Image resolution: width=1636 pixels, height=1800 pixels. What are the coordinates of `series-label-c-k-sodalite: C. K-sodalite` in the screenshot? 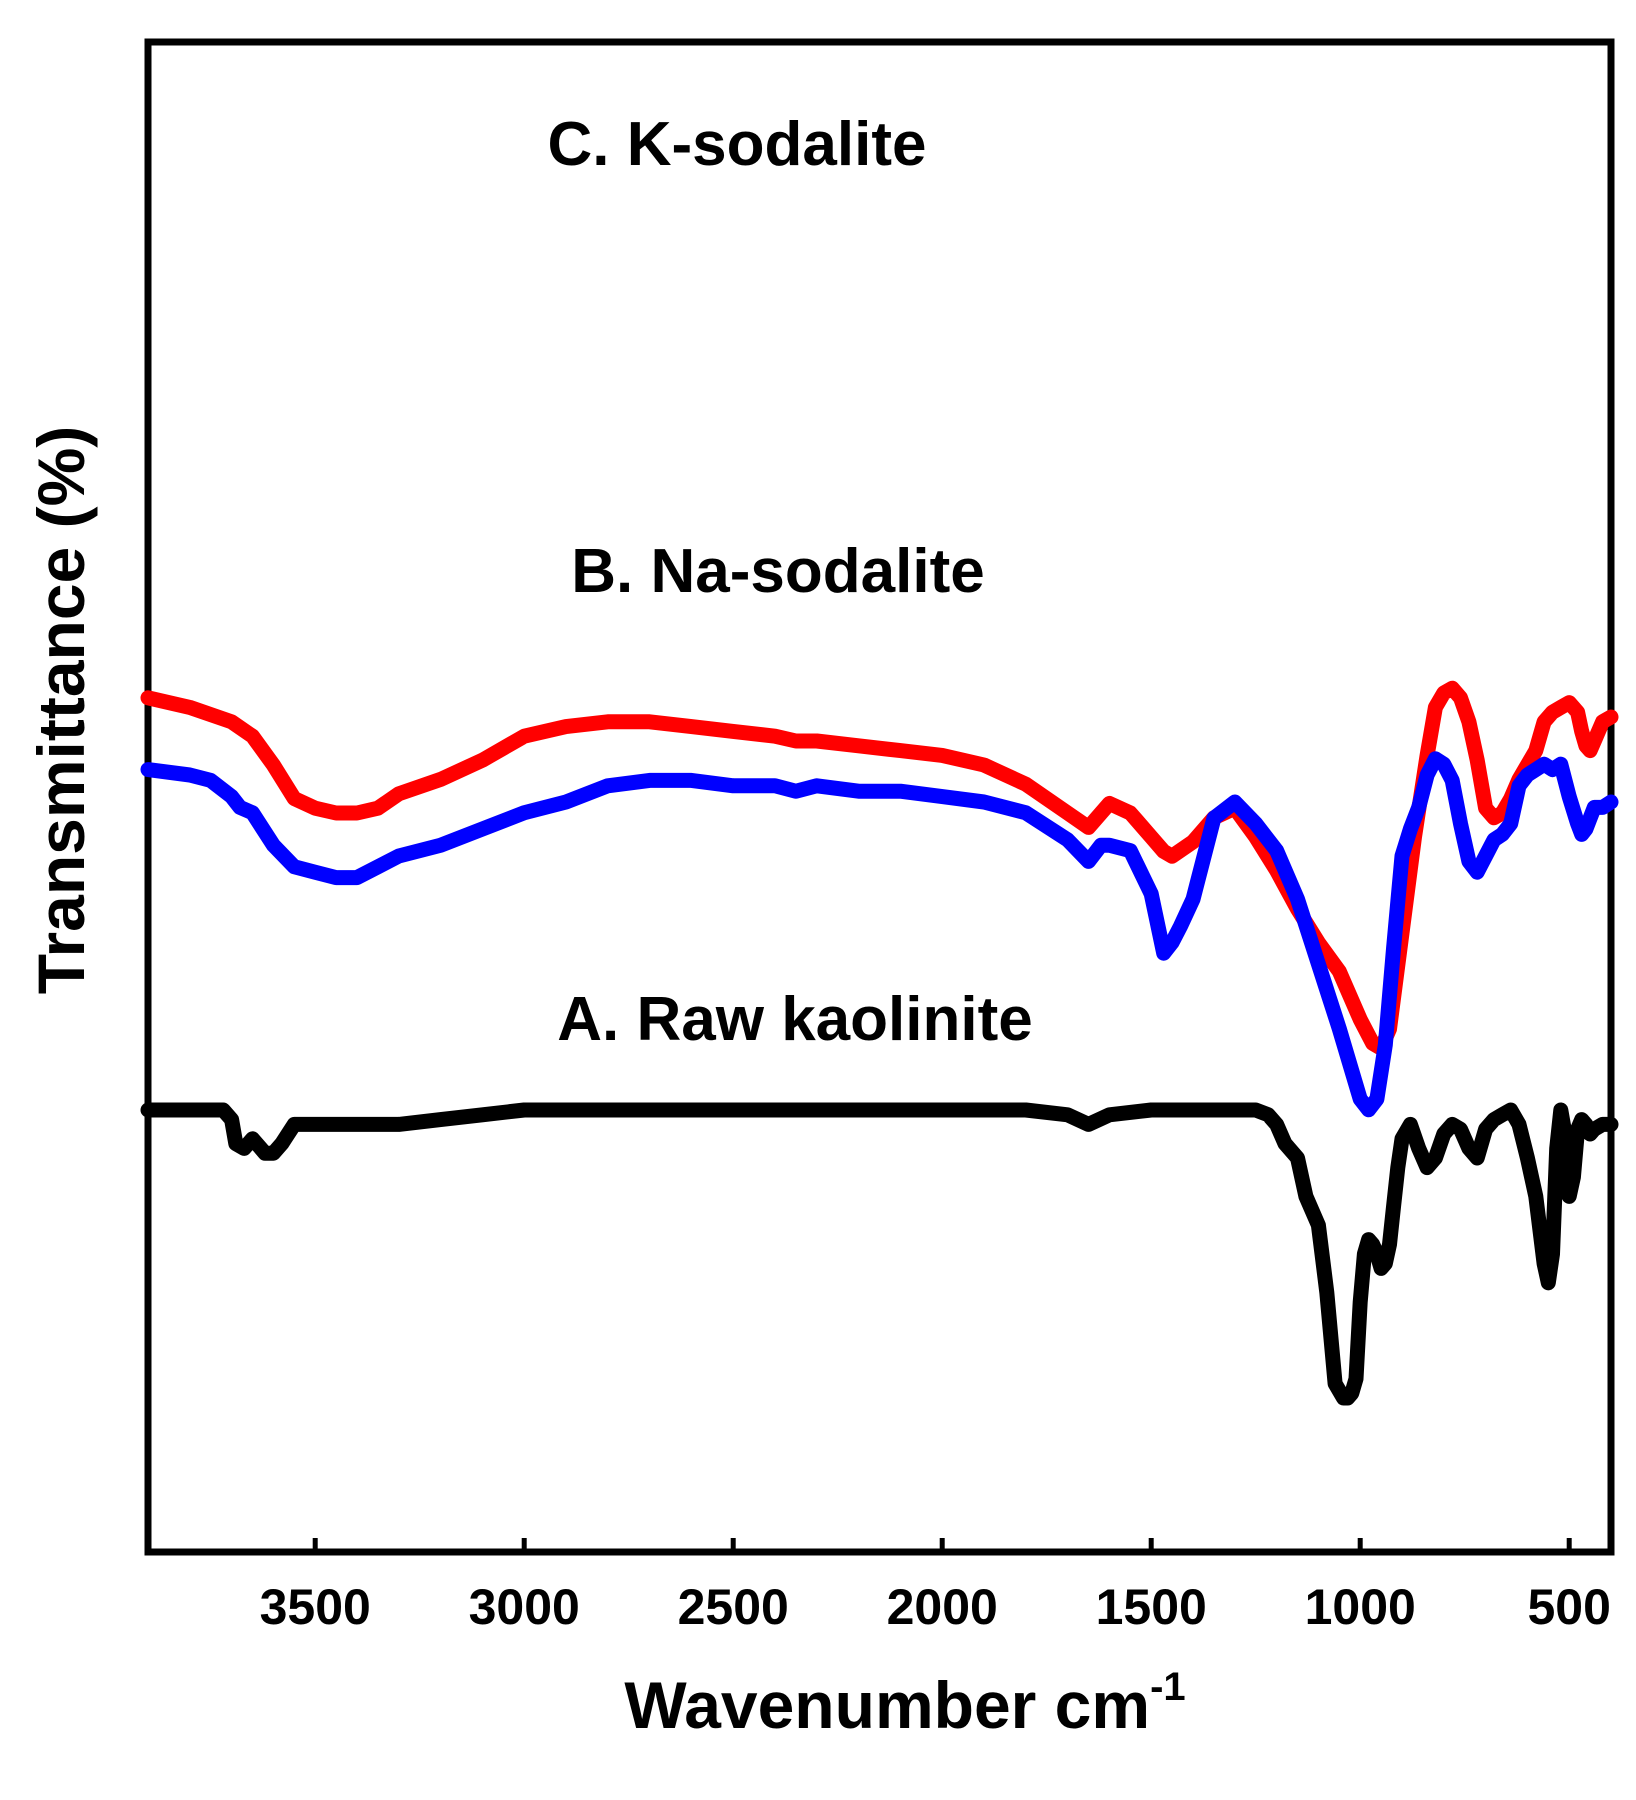 It's located at (737, 144).